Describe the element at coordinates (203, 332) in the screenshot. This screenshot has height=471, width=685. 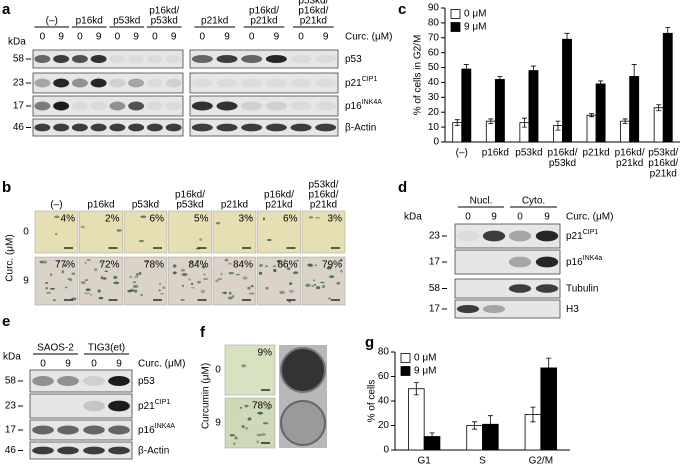
I see `panel-letter: f` at that location.